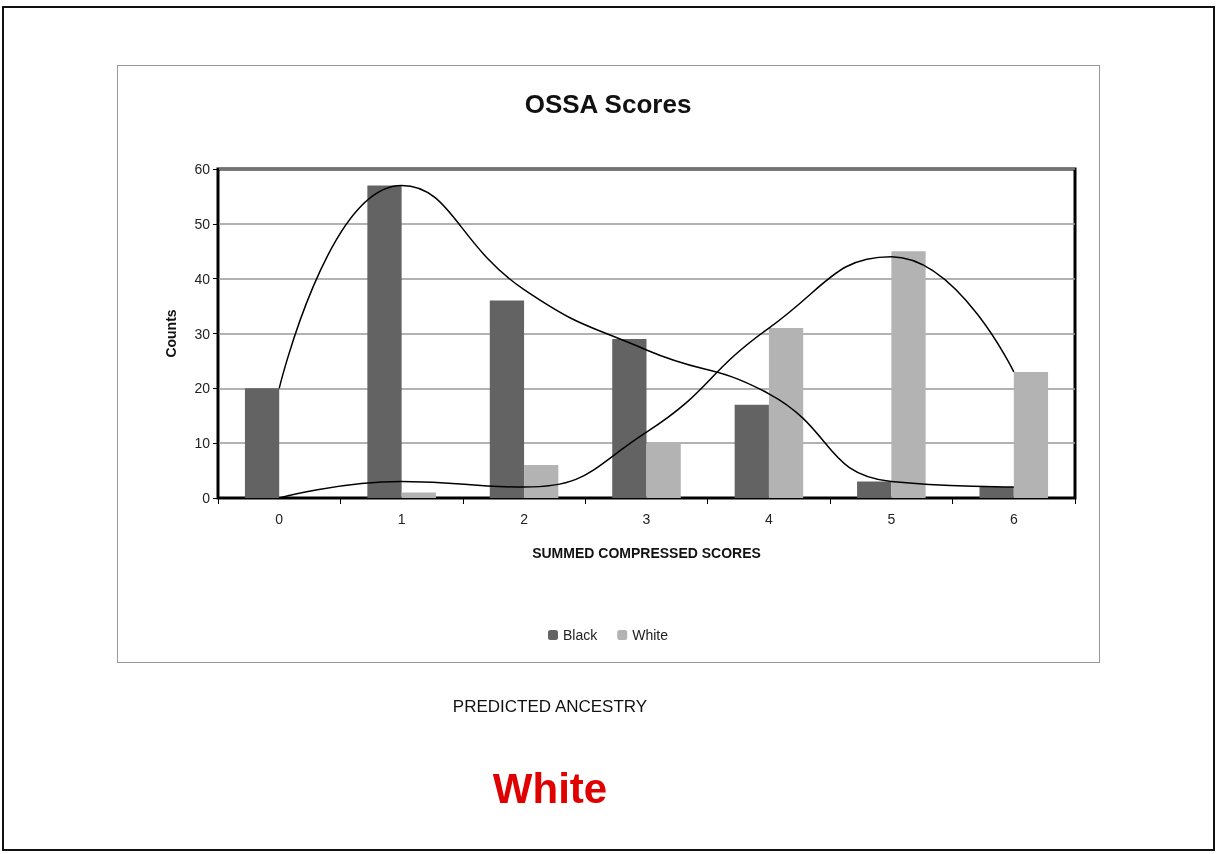 This screenshot has height=854, width=1222. What do you see at coordinates (279, 519) in the screenshot?
I see `x-tick-label: 0` at bounding box center [279, 519].